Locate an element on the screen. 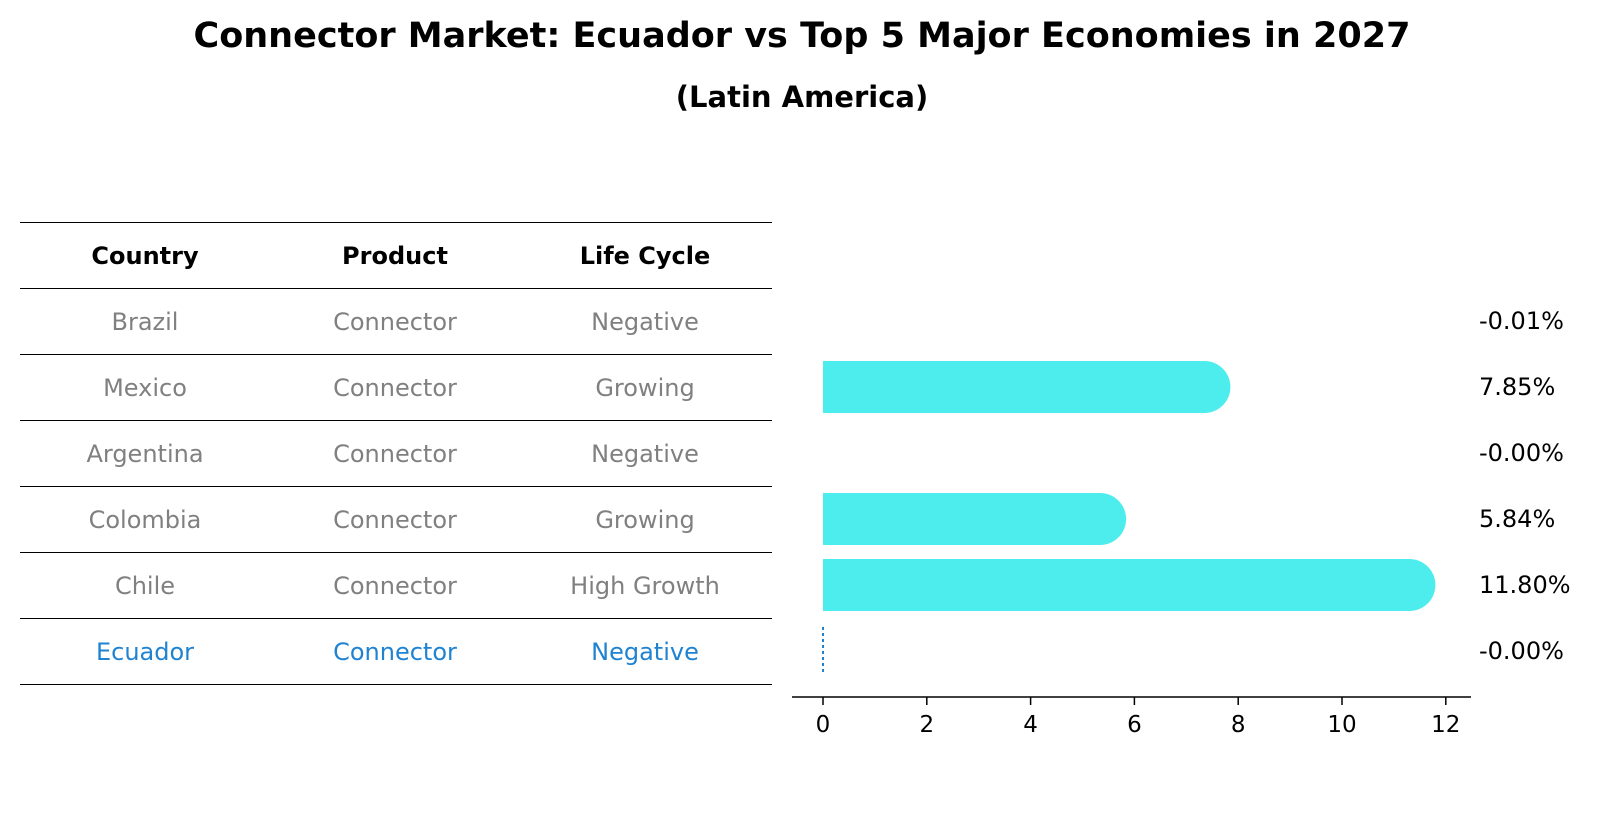  header-country: Country is located at coordinates (145, 255).